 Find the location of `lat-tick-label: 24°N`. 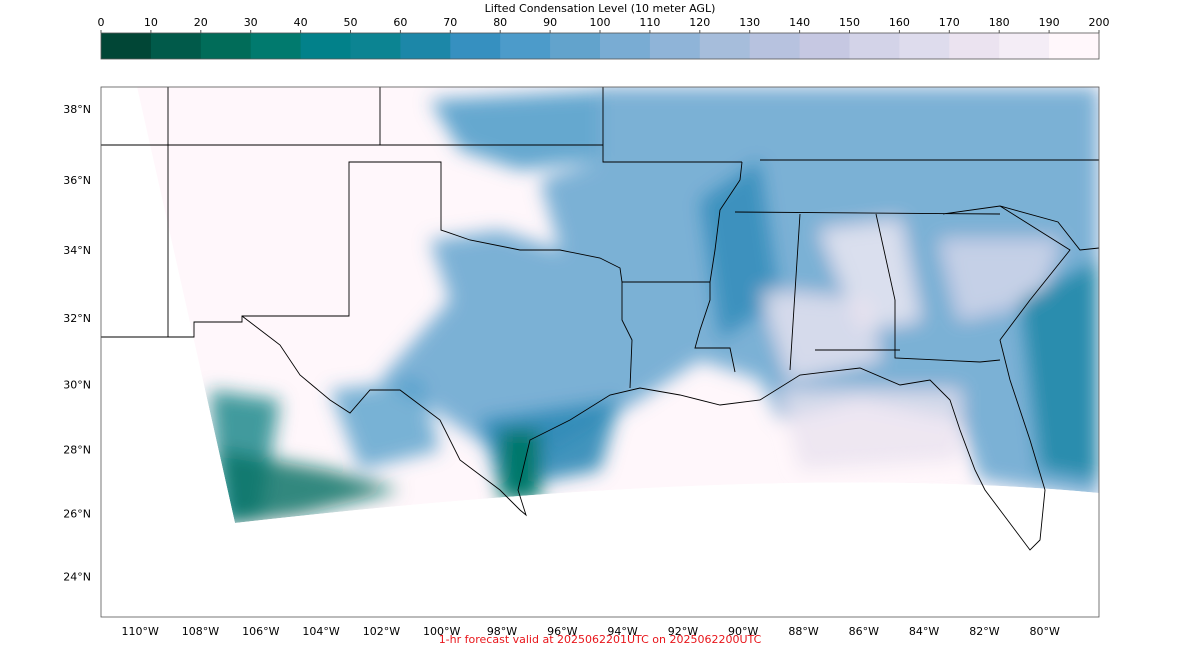

lat-tick-label: 24°N is located at coordinates (77, 577).